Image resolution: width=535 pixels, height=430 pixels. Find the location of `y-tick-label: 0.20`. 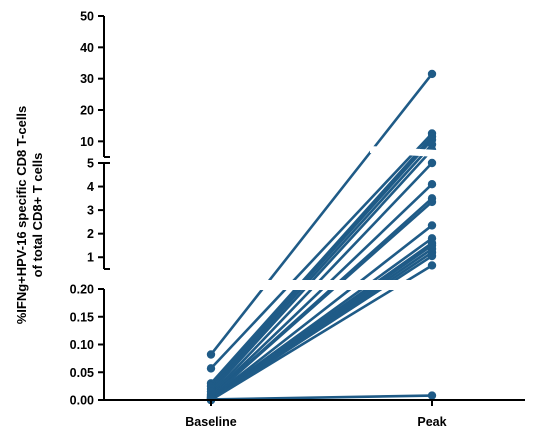

y-tick-label: 0.20 is located at coordinates (82, 290).